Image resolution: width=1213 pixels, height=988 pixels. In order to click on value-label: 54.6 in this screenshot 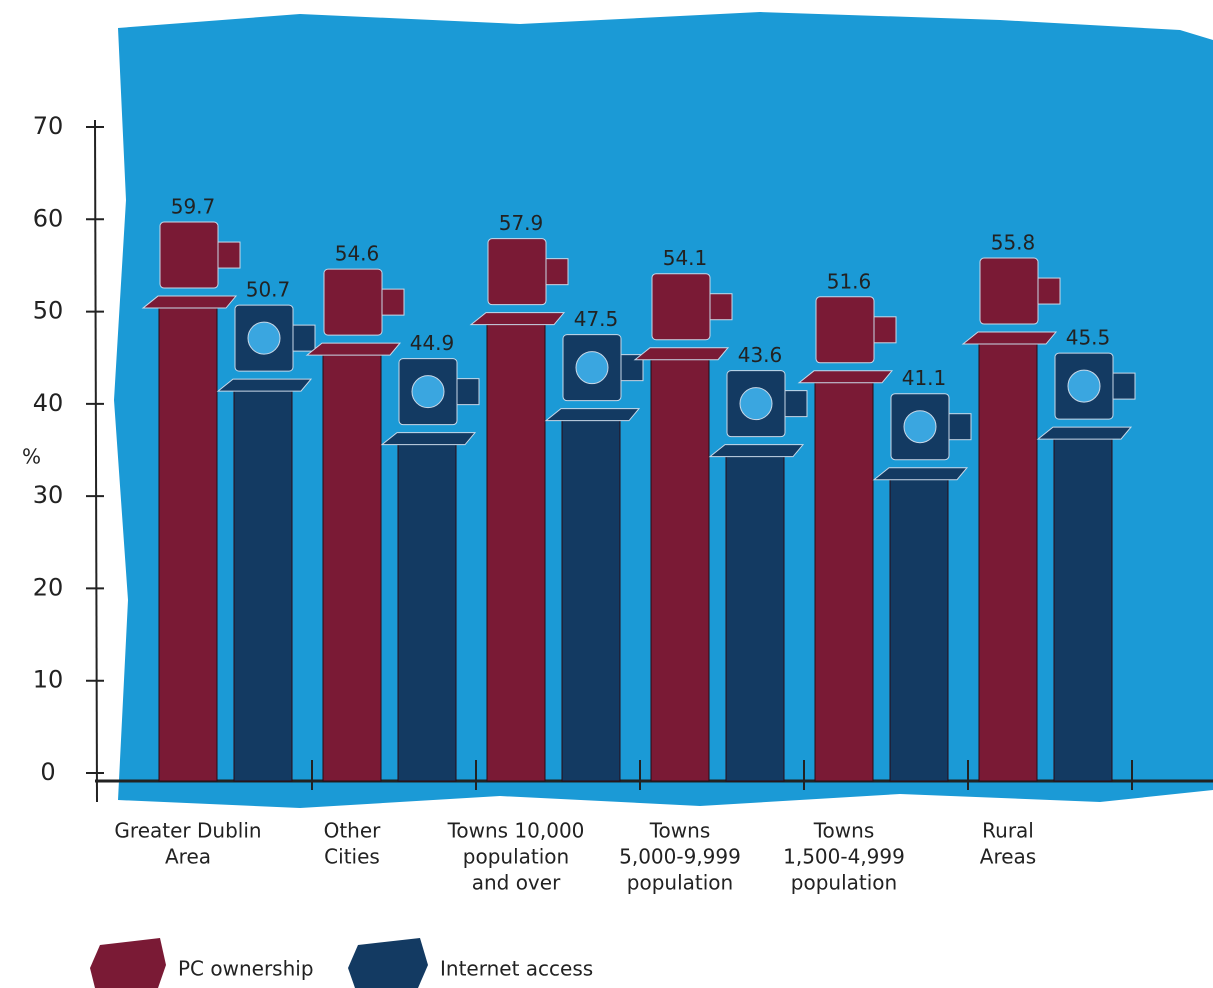, I will do `click(357, 254)`.